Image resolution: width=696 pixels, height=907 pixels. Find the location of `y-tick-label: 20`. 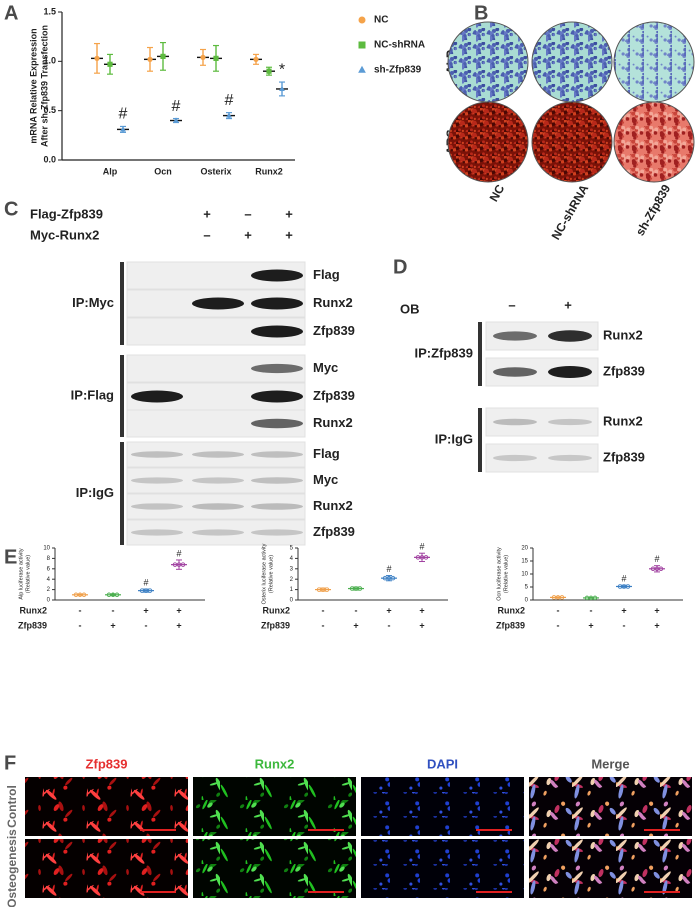

y-tick-label: 20 is located at coordinates (524, 549).